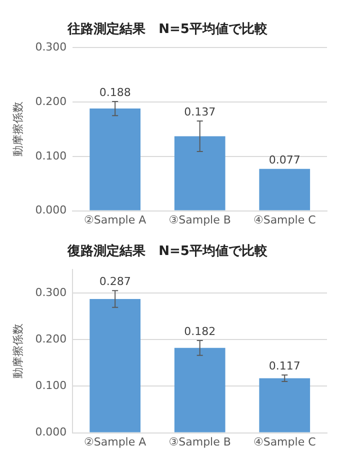 Image resolution: width=341 pixels, height=460 pixels. Describe the element at coordinates (200, 111) in the screenshot. I see `data-label: 0.137` at that location.